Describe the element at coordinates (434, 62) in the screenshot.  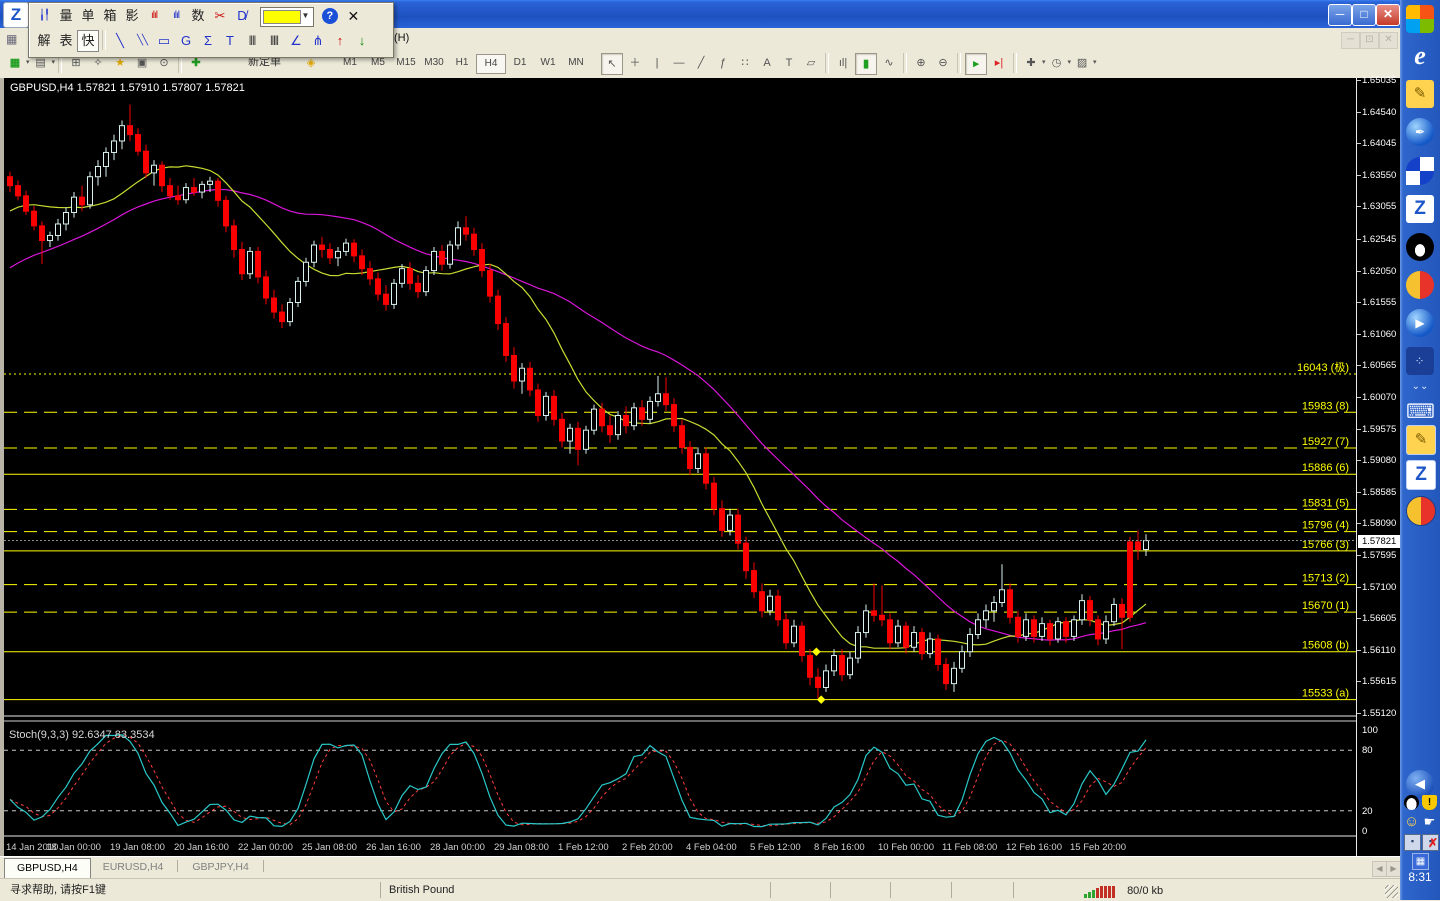
I see `timeframe-m30-button: M30` at that location.